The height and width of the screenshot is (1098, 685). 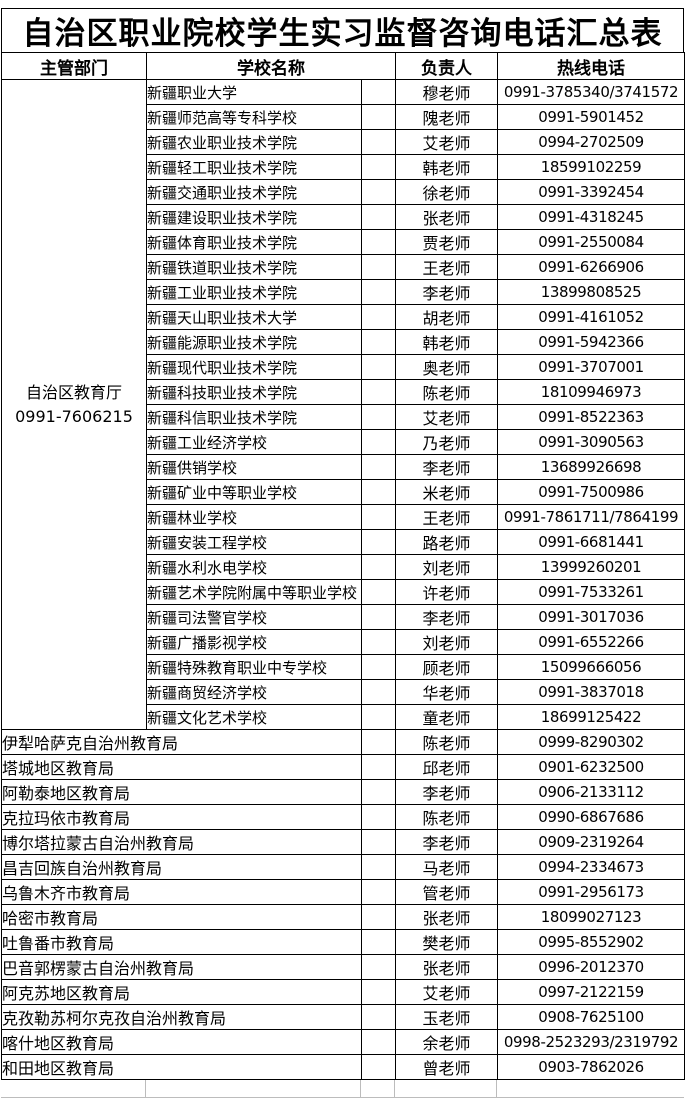 I want to click on hotline-cell: 0903-7862026, so click(x=591, y=1067).